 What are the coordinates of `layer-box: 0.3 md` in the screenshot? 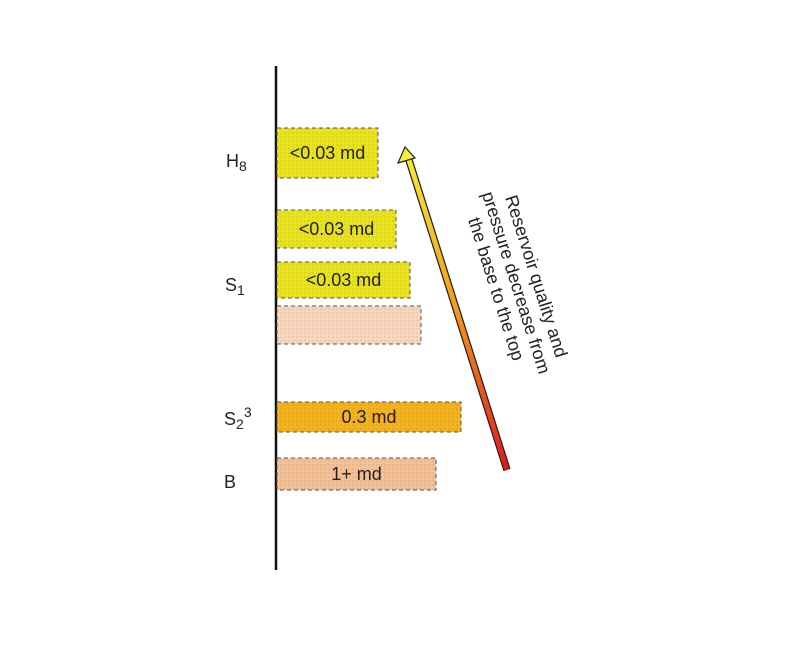 It's located at (369, 417).